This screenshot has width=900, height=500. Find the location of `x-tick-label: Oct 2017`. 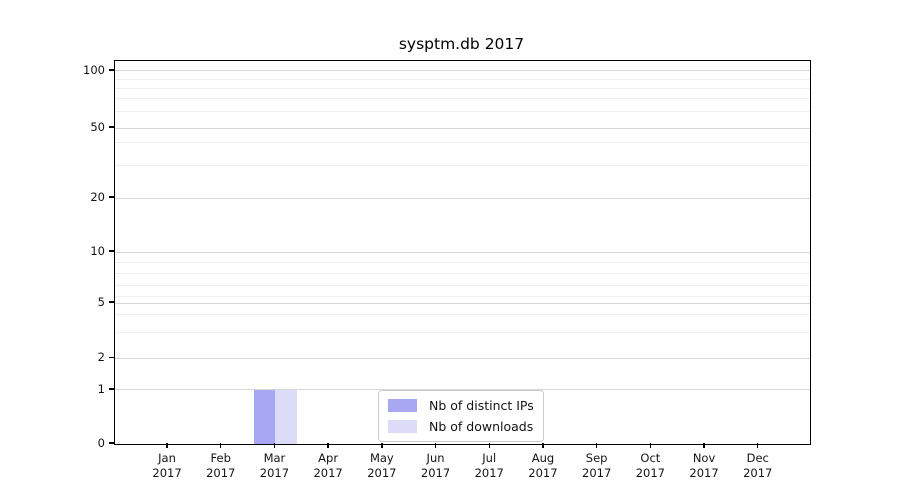

x-tick-label: Oct 2017 is located at coordinates (650, 466).